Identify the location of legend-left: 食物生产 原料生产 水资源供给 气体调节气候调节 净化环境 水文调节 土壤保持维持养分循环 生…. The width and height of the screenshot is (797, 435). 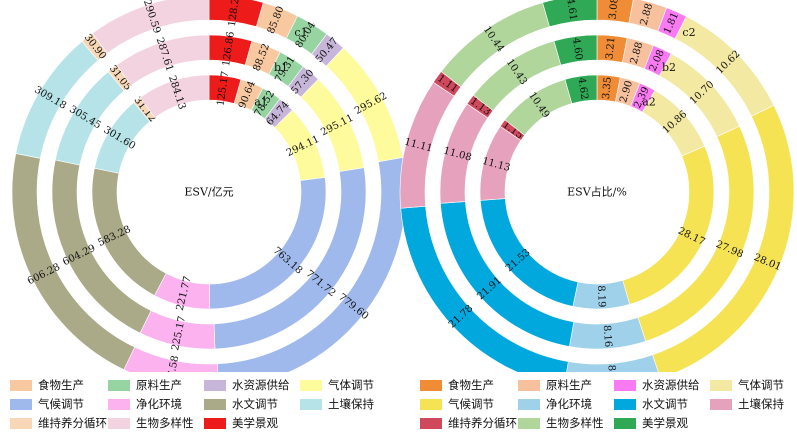
(200, 406).